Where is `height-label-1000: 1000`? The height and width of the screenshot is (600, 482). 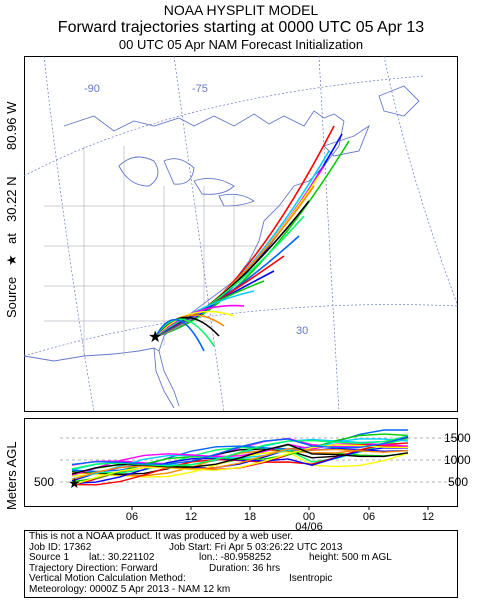 height-label-1000: 1000 is located at coordinates (457, 460).